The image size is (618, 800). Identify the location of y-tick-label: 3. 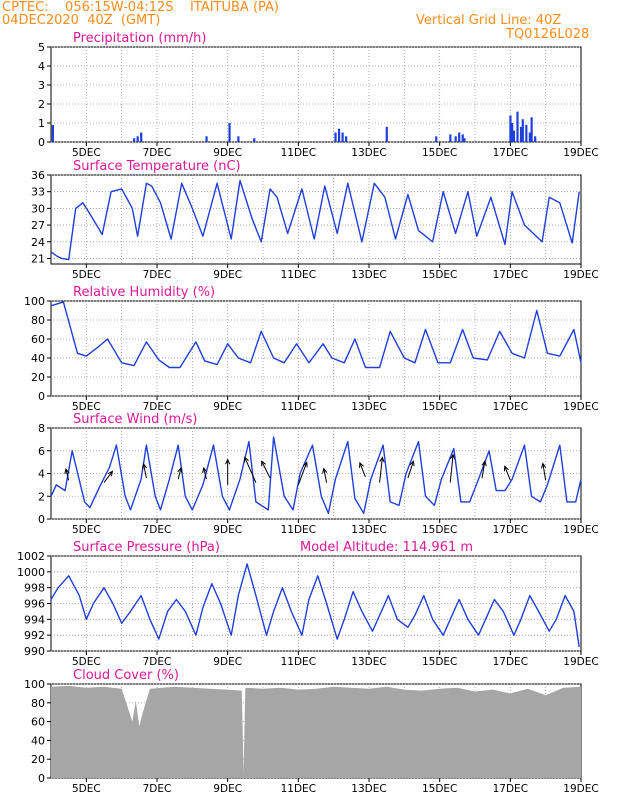
(41, 85).